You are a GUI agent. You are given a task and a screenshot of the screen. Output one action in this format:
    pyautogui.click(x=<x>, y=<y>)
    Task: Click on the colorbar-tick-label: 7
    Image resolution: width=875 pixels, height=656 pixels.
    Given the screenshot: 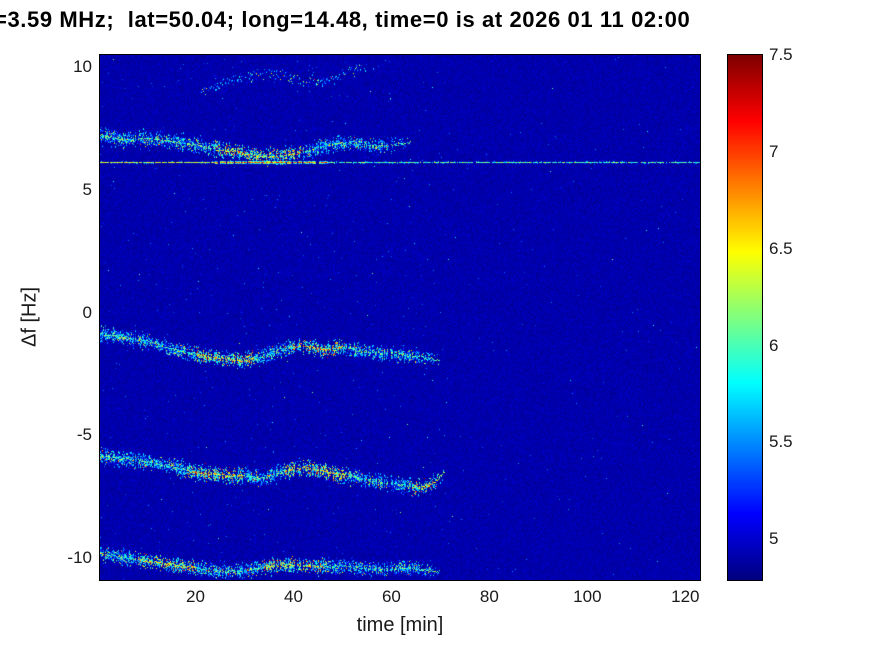 What is the action you would take?
    pyautogui.click(x=774, y=151)
    